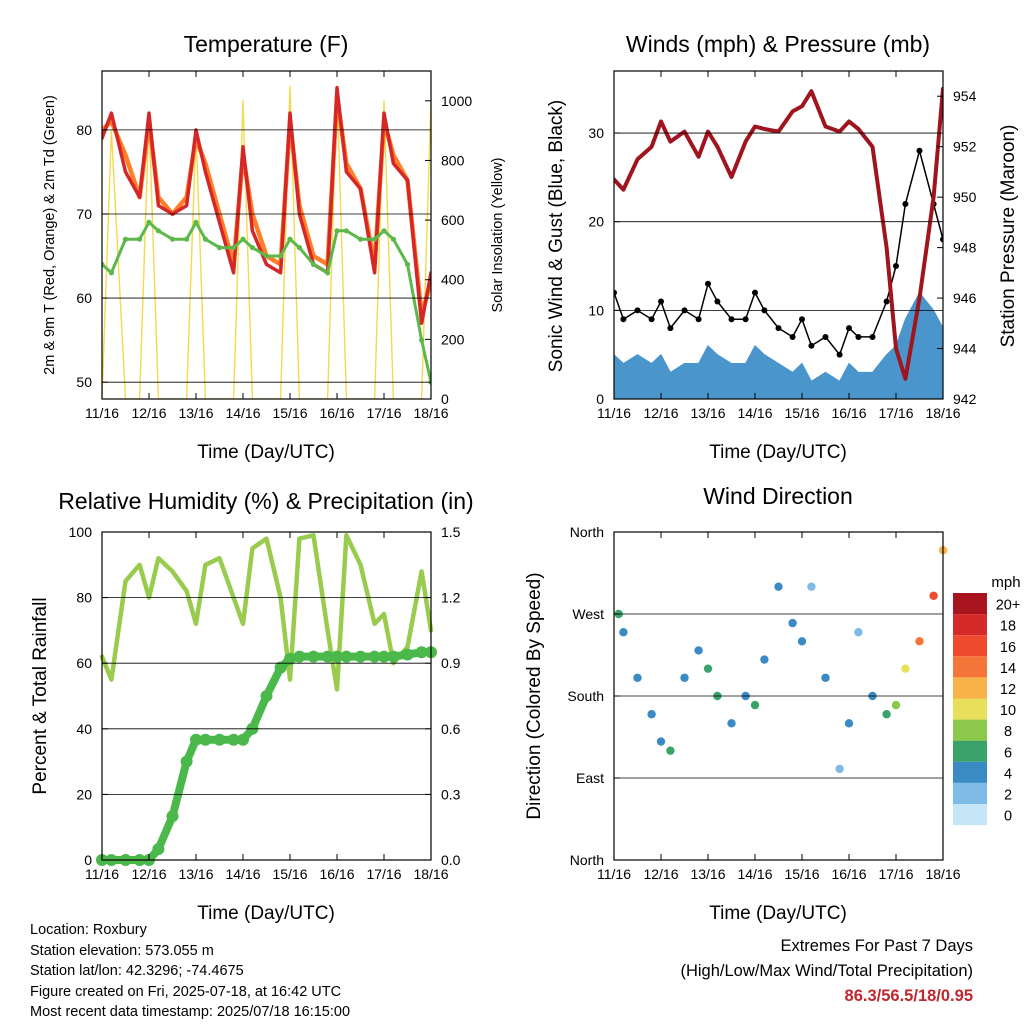 This screenshot has height=1024, width=1024. What do you see at coordinates (88, 930) in the screenshot?
I see `location-text: Location: Roxbury` at bounding box center [88, 930].